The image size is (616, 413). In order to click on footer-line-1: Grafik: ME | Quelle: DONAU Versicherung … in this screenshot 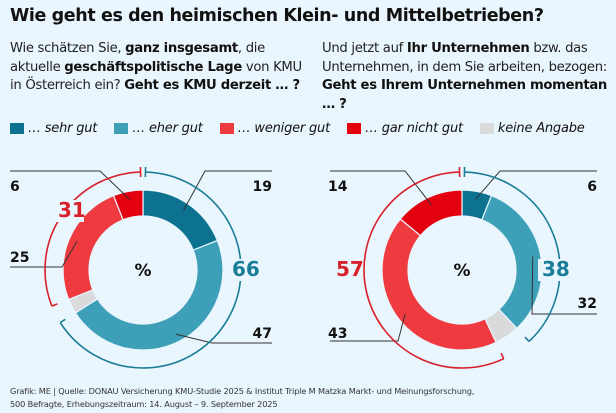, I will do `click(242, 391)`.